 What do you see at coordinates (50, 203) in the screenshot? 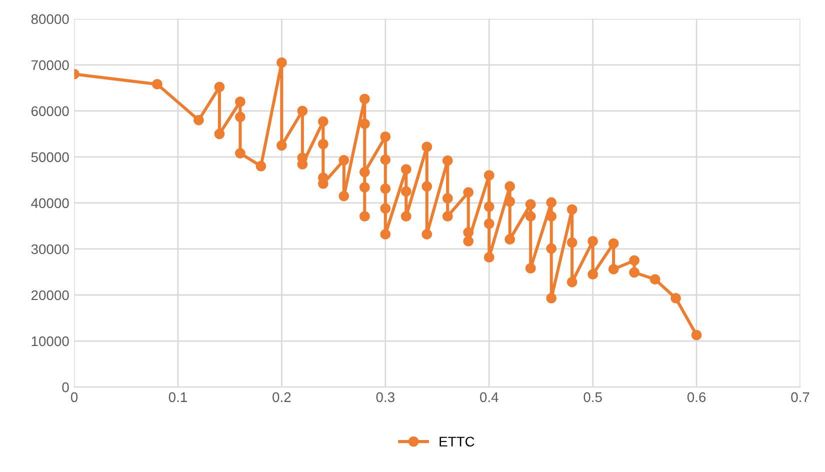
I see `y-tick-label: 40000` at bounding box center [50, 203].